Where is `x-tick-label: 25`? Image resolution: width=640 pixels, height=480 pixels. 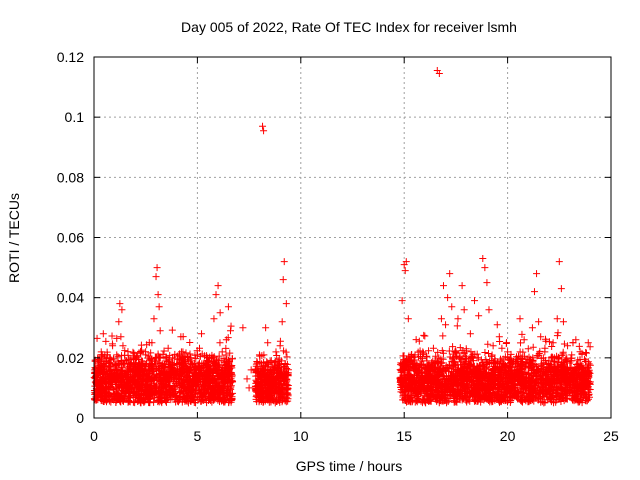 x-tick-label: 25 is located at coordinates (611, 436).